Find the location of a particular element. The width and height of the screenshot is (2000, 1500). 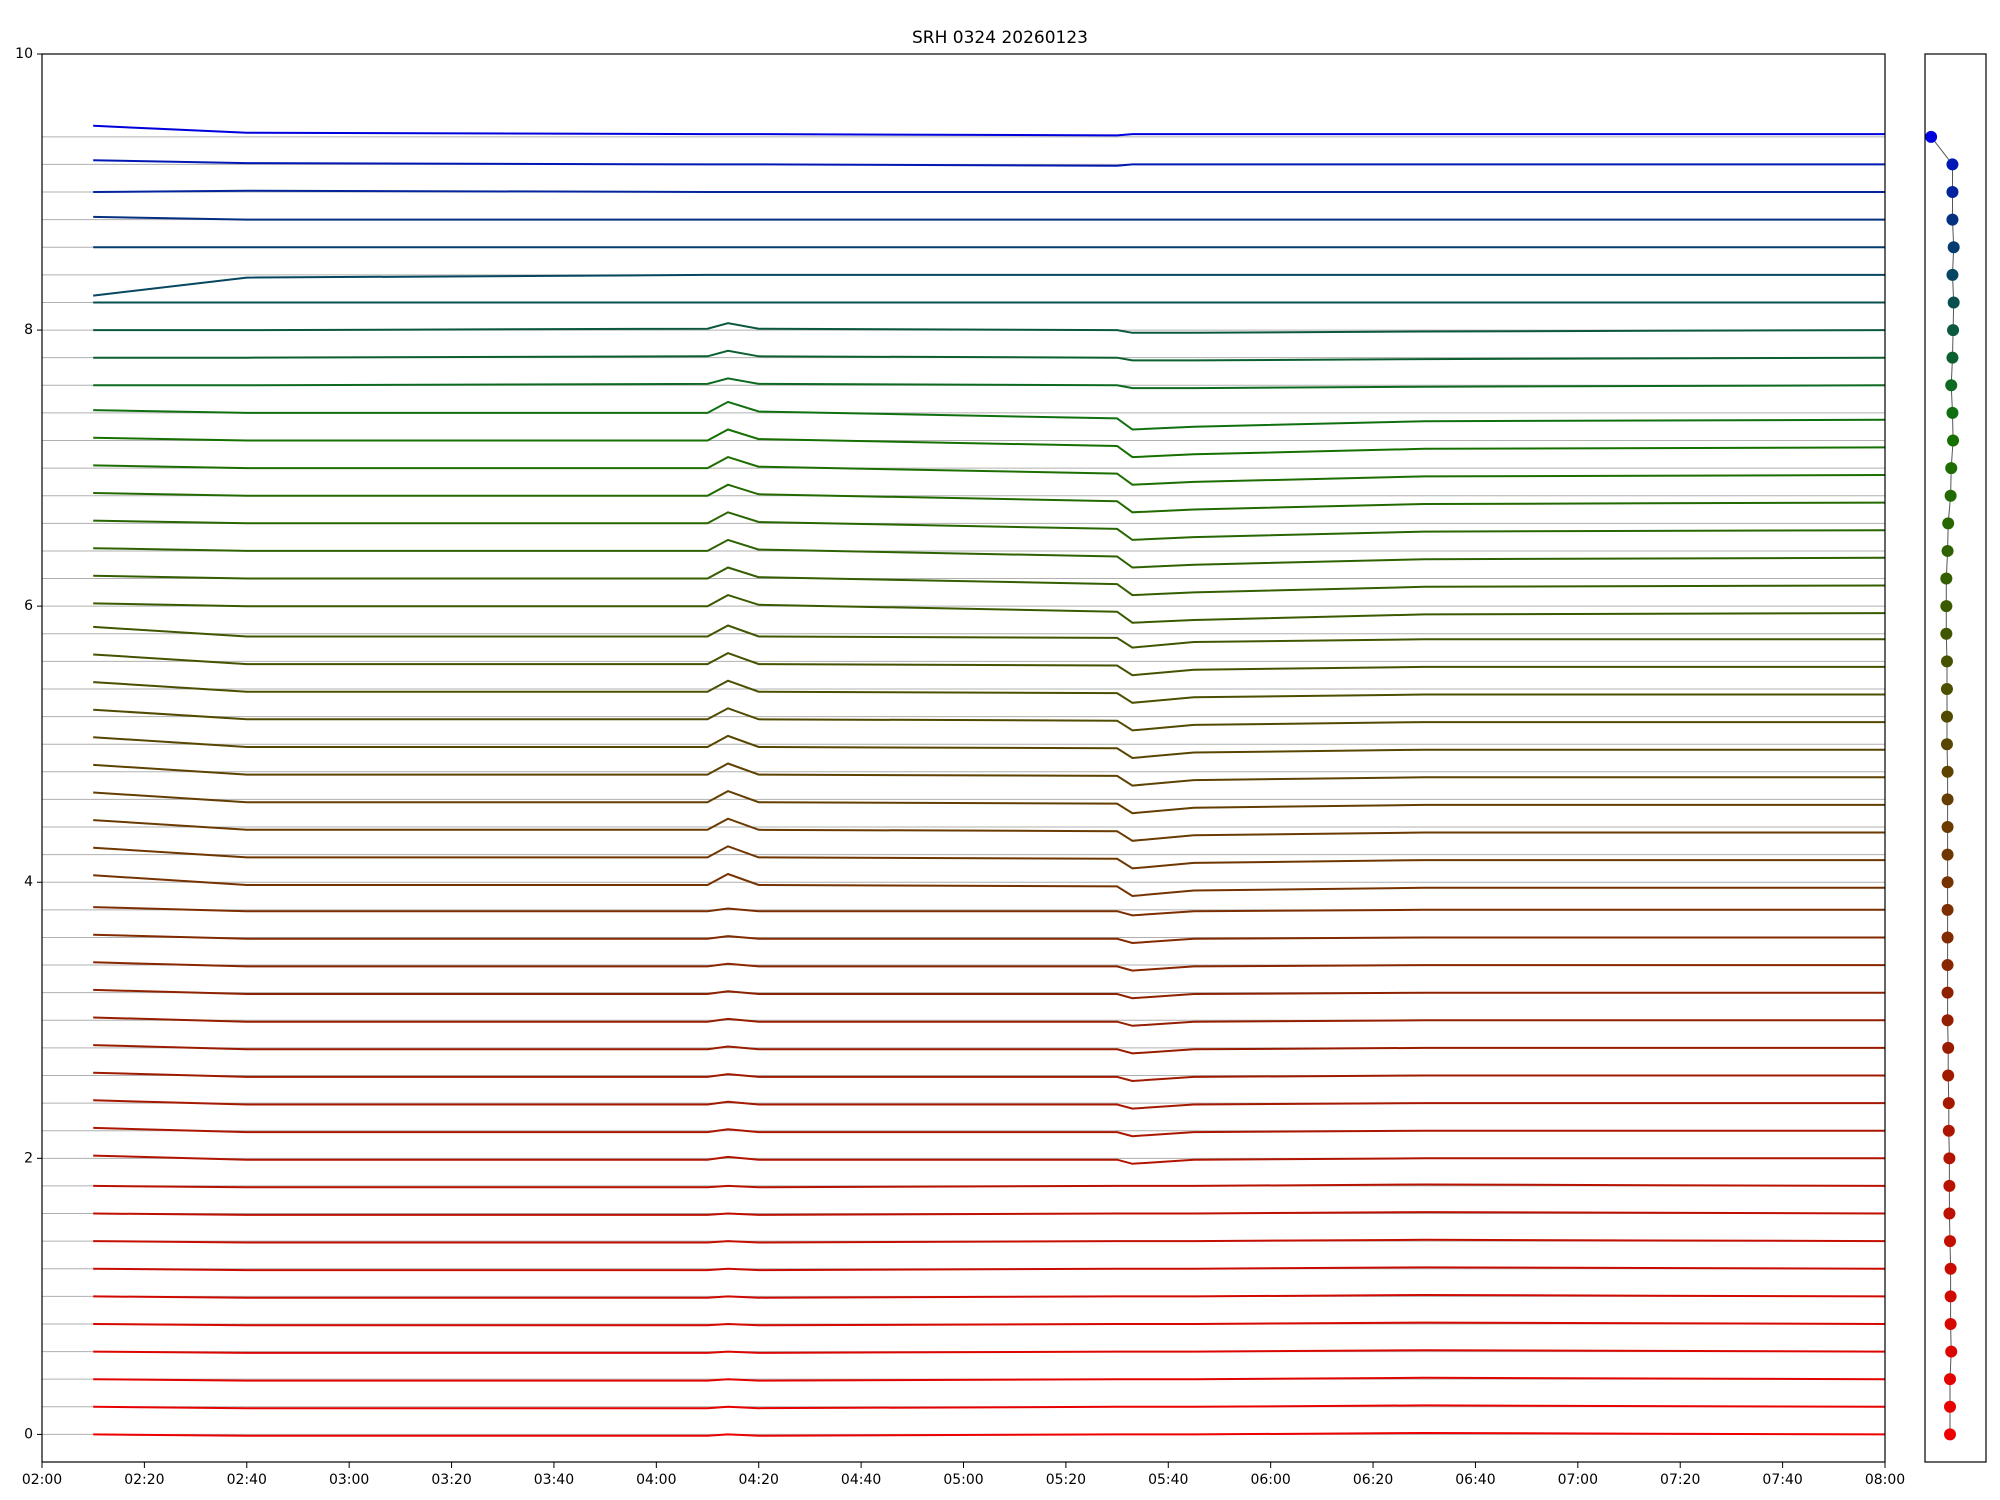

x-tick-label: 07:00 is located at coordinates (1578, 1480).